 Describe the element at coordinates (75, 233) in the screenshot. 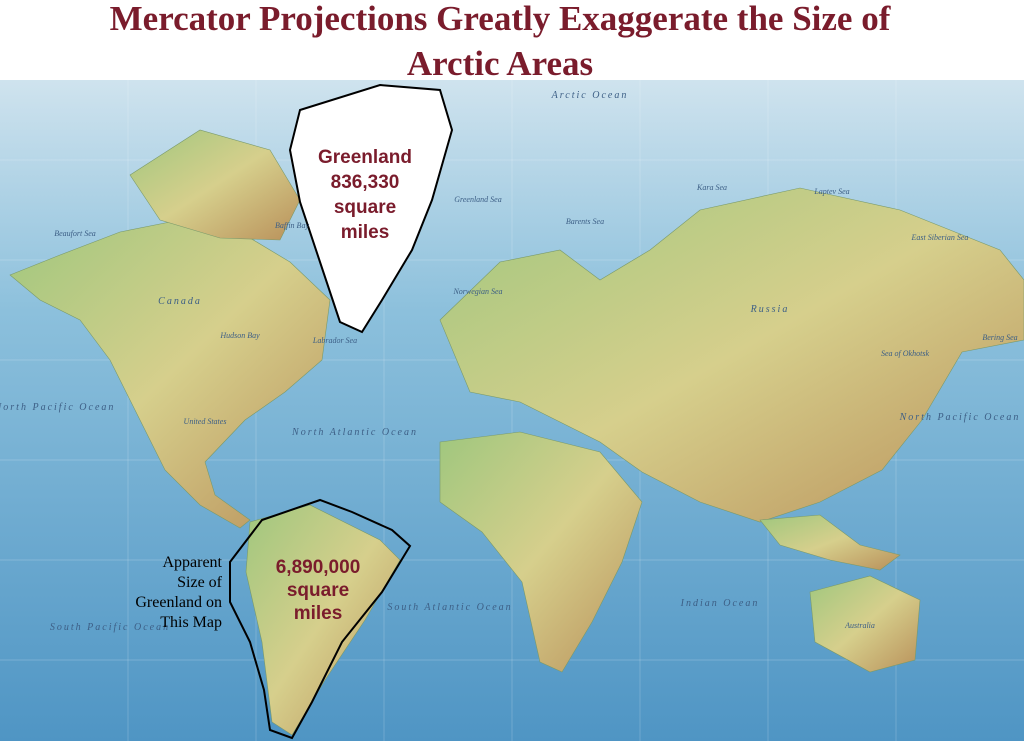

I see `map-label: Beaufort Sea` at that location.